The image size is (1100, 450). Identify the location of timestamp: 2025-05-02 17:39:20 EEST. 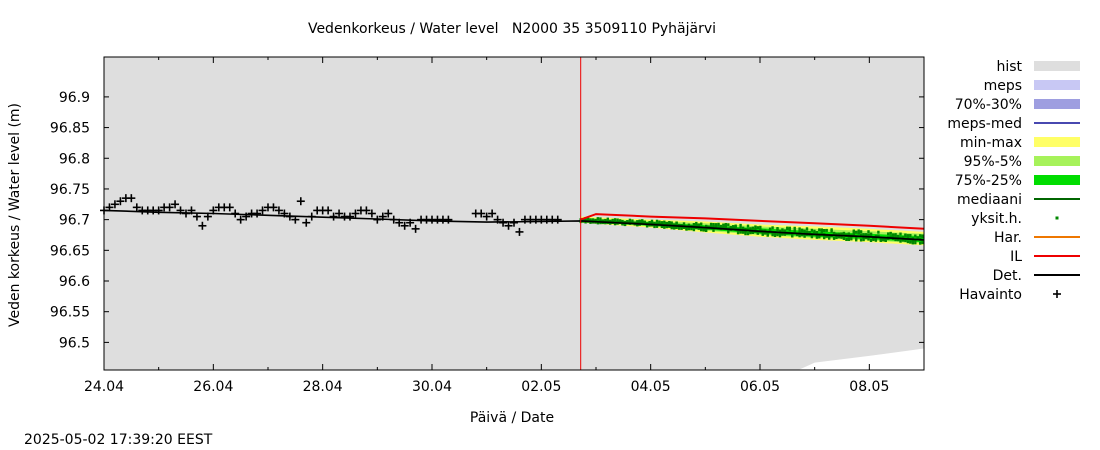
(118, 440).